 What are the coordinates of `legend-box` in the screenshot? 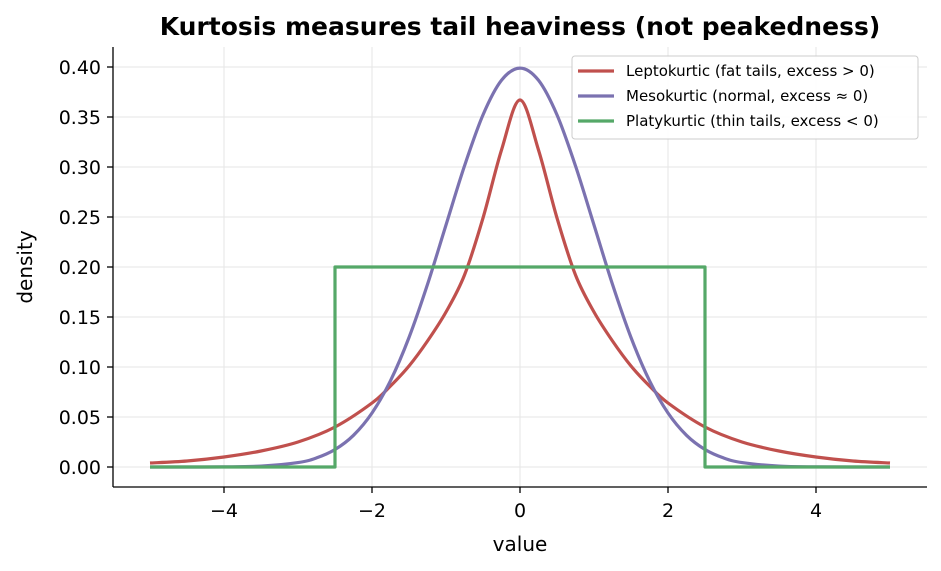 It's located at (745, 97).